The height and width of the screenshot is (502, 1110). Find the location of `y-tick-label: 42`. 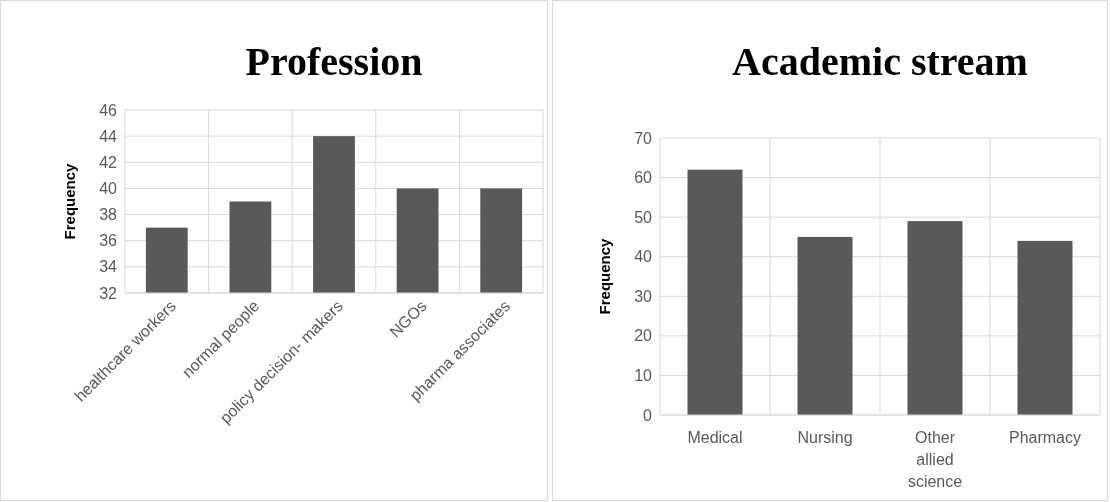

y-tick-label: 42 is located at coordinates (108, 162).